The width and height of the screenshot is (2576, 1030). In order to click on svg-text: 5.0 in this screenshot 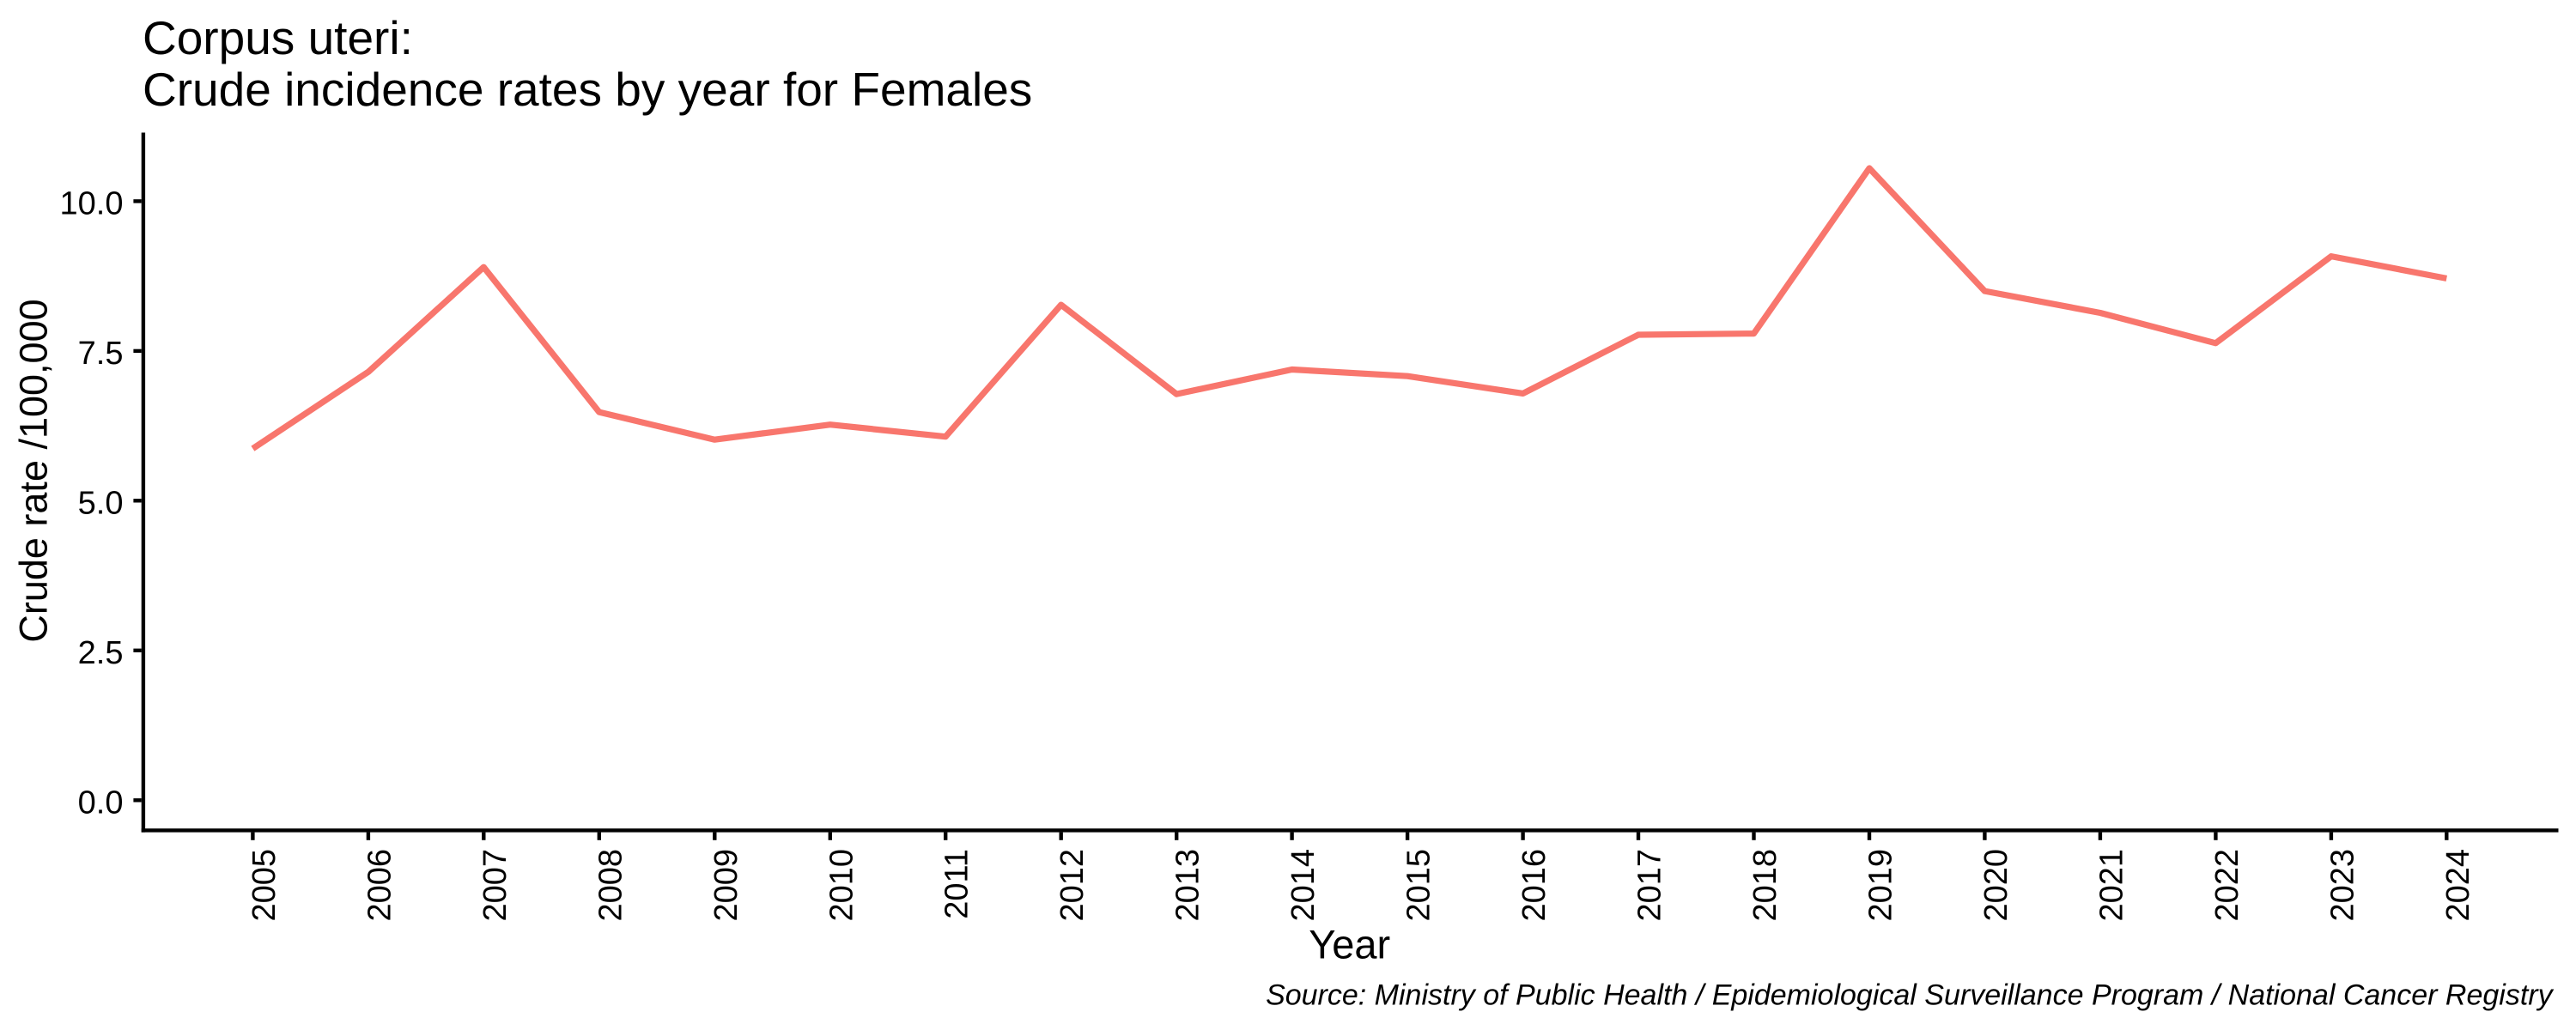, I will do `click(101, 503)`.